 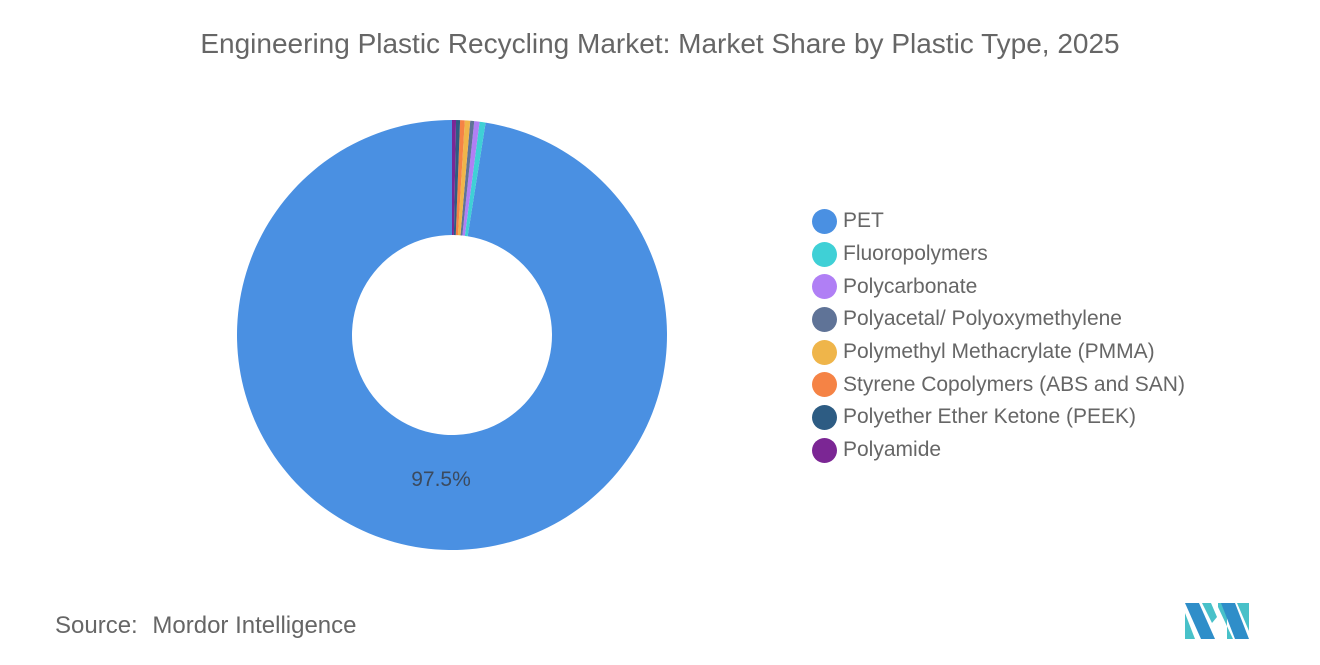 I want to click on legend-label: Polyether Ether Ketone (PEEK), so click(x=989, y=417).